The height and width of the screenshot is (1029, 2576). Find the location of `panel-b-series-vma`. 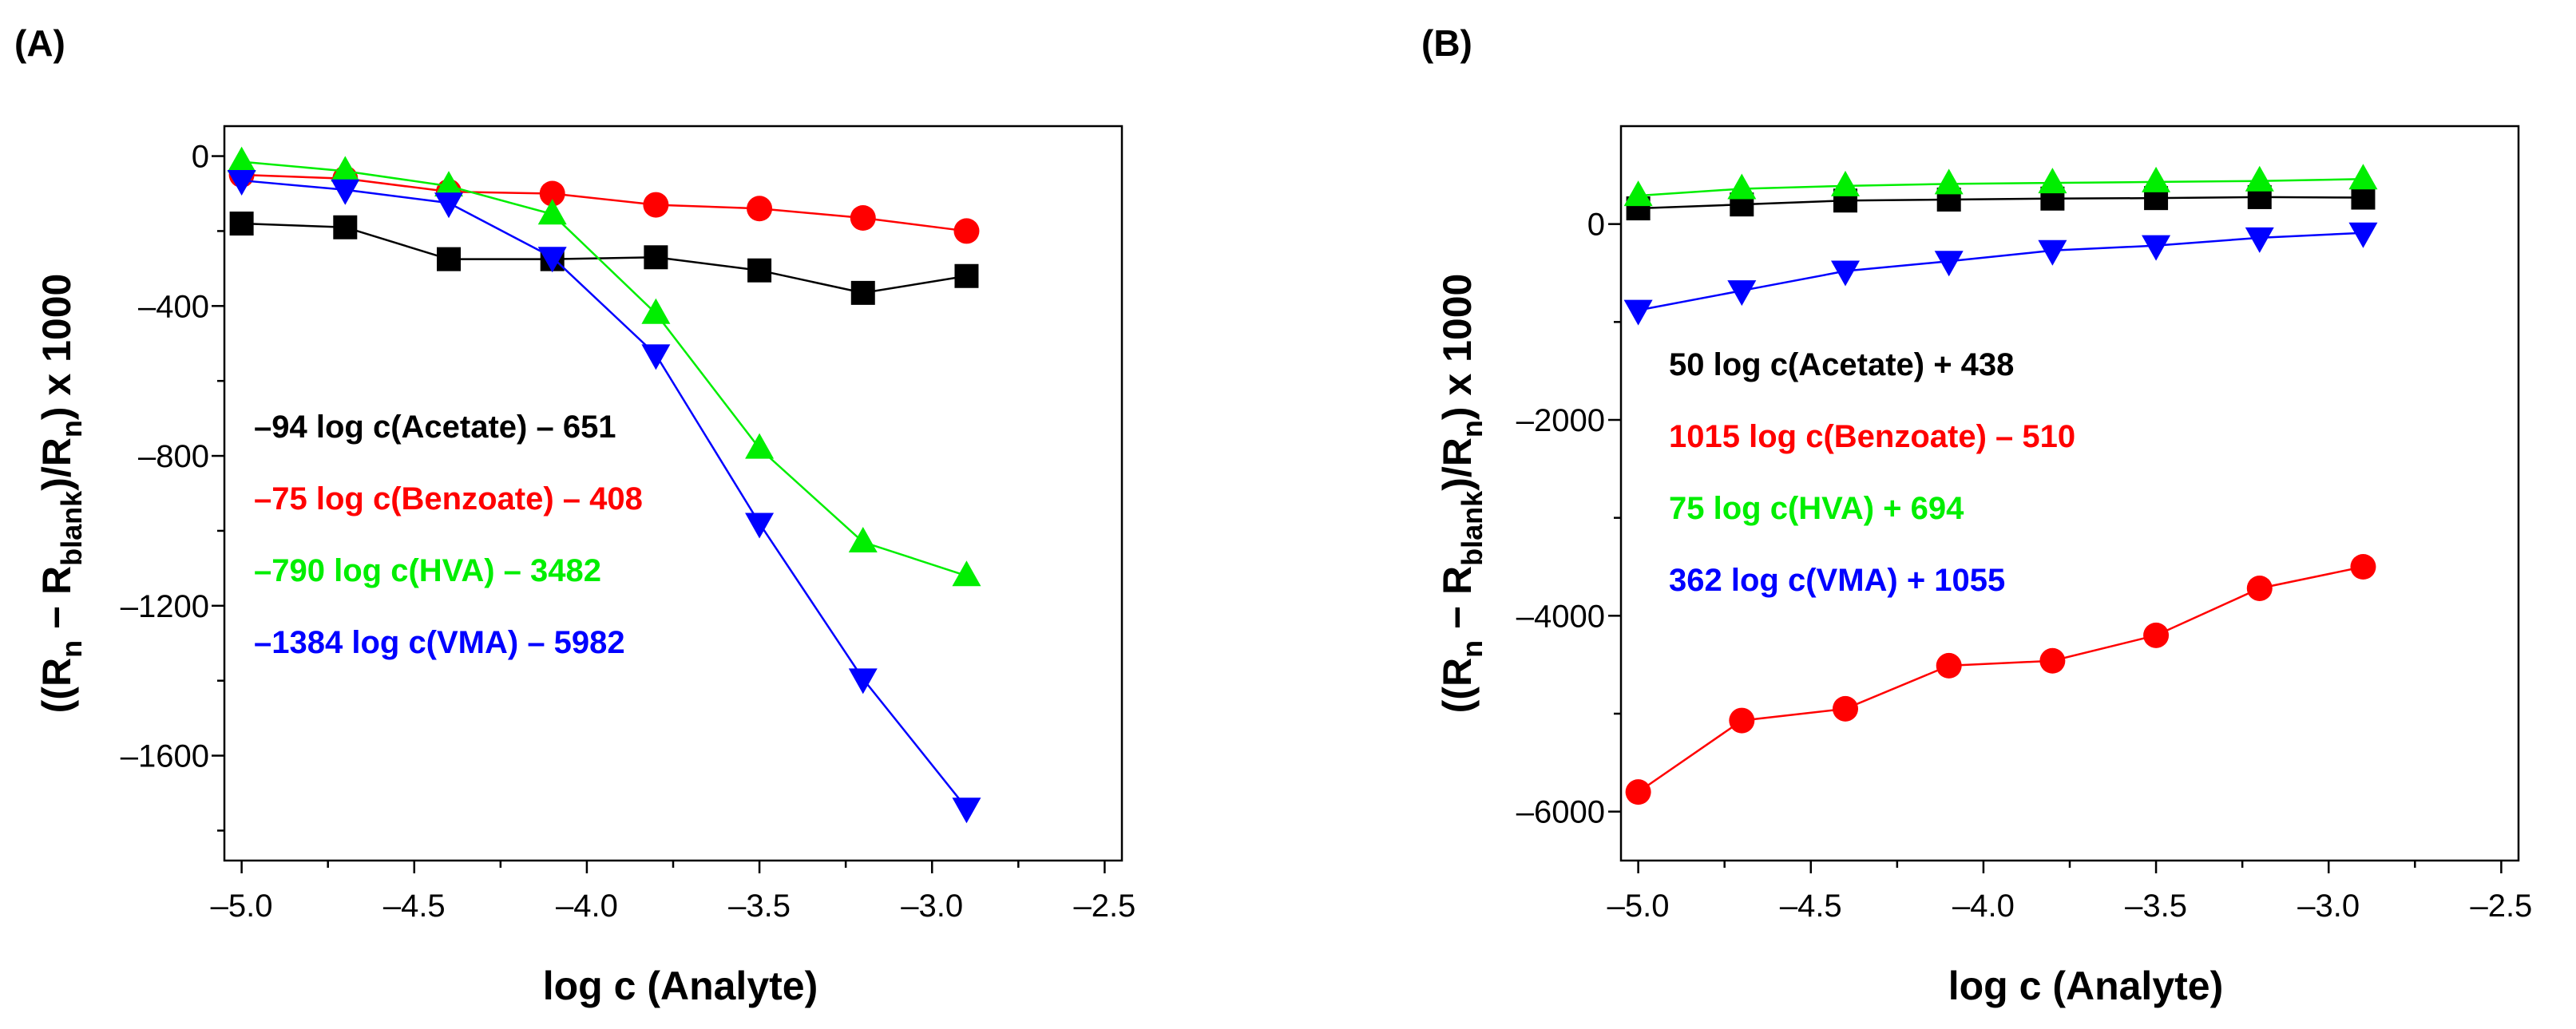

panel-b-series-vma is located at coordinates (2001, 274).